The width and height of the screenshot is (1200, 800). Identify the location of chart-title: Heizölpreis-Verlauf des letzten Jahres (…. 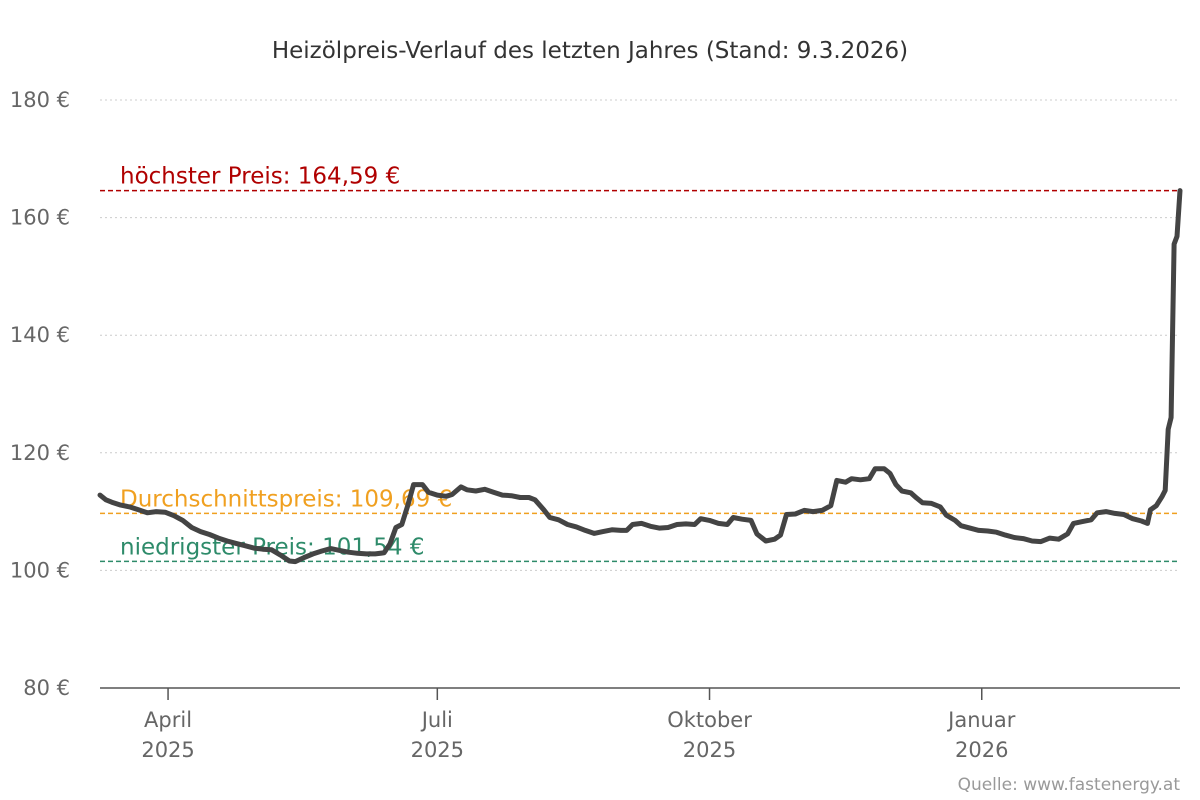
(590, 51).